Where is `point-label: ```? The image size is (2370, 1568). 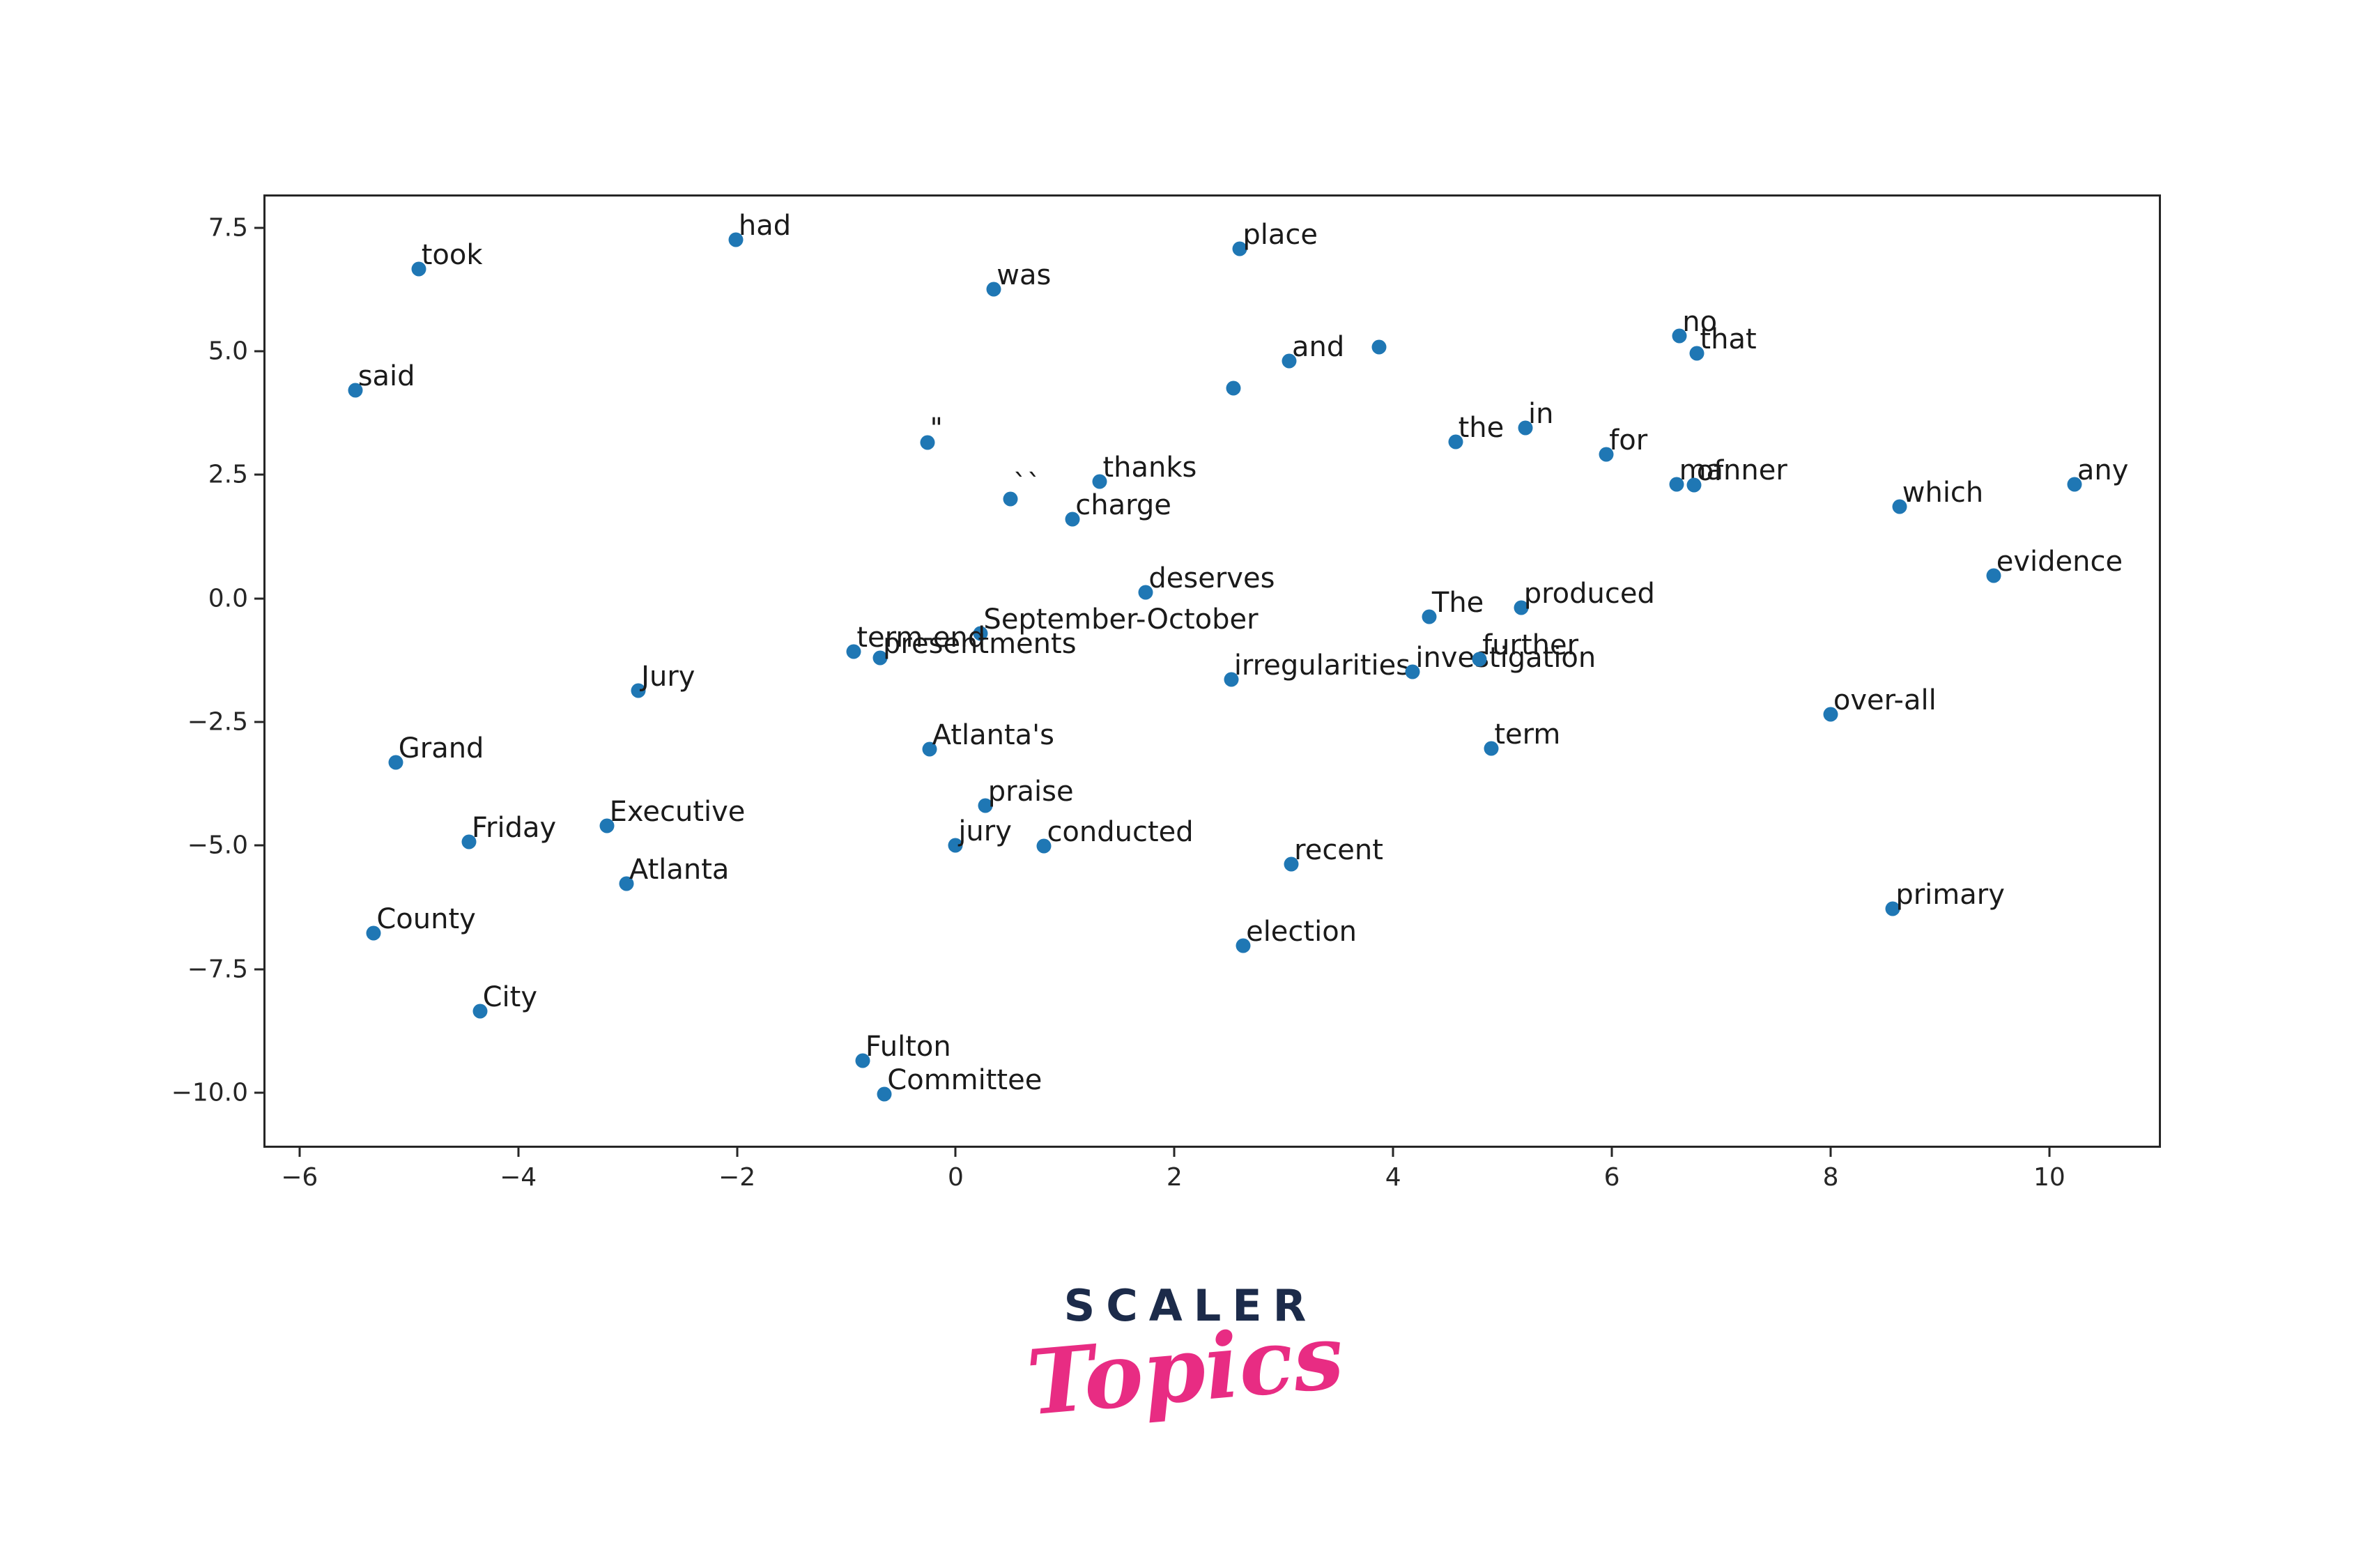 point-label: `` is located at coordinates (1027, 484).